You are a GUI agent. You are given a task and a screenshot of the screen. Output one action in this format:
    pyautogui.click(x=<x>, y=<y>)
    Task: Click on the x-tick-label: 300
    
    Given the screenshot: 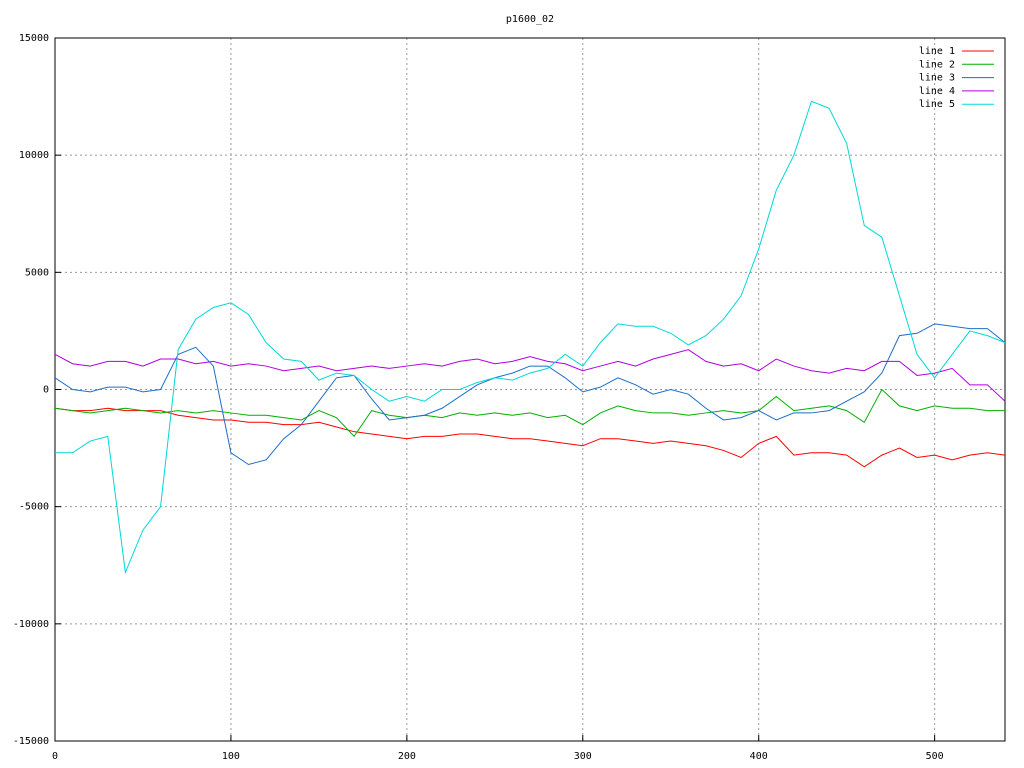 What is the action you would take?
    pyautogui.click(x=583, y=756)
    